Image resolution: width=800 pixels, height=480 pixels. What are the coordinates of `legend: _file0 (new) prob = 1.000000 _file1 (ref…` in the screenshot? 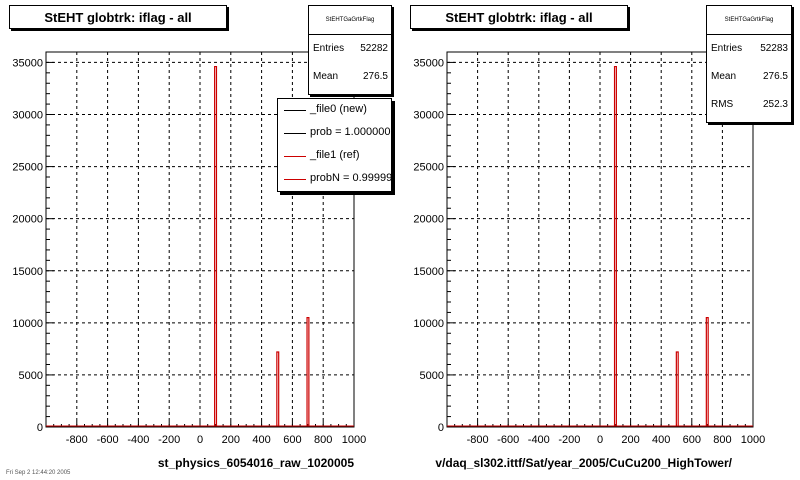 It's located at (334, 145).